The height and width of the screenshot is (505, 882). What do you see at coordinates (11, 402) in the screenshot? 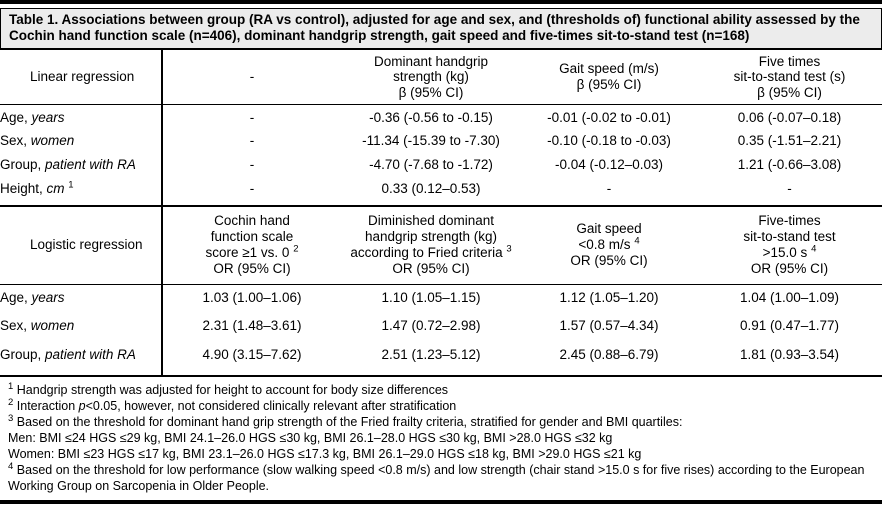
I see `footnote-superscript: 2` at bounding box center [11, 402].